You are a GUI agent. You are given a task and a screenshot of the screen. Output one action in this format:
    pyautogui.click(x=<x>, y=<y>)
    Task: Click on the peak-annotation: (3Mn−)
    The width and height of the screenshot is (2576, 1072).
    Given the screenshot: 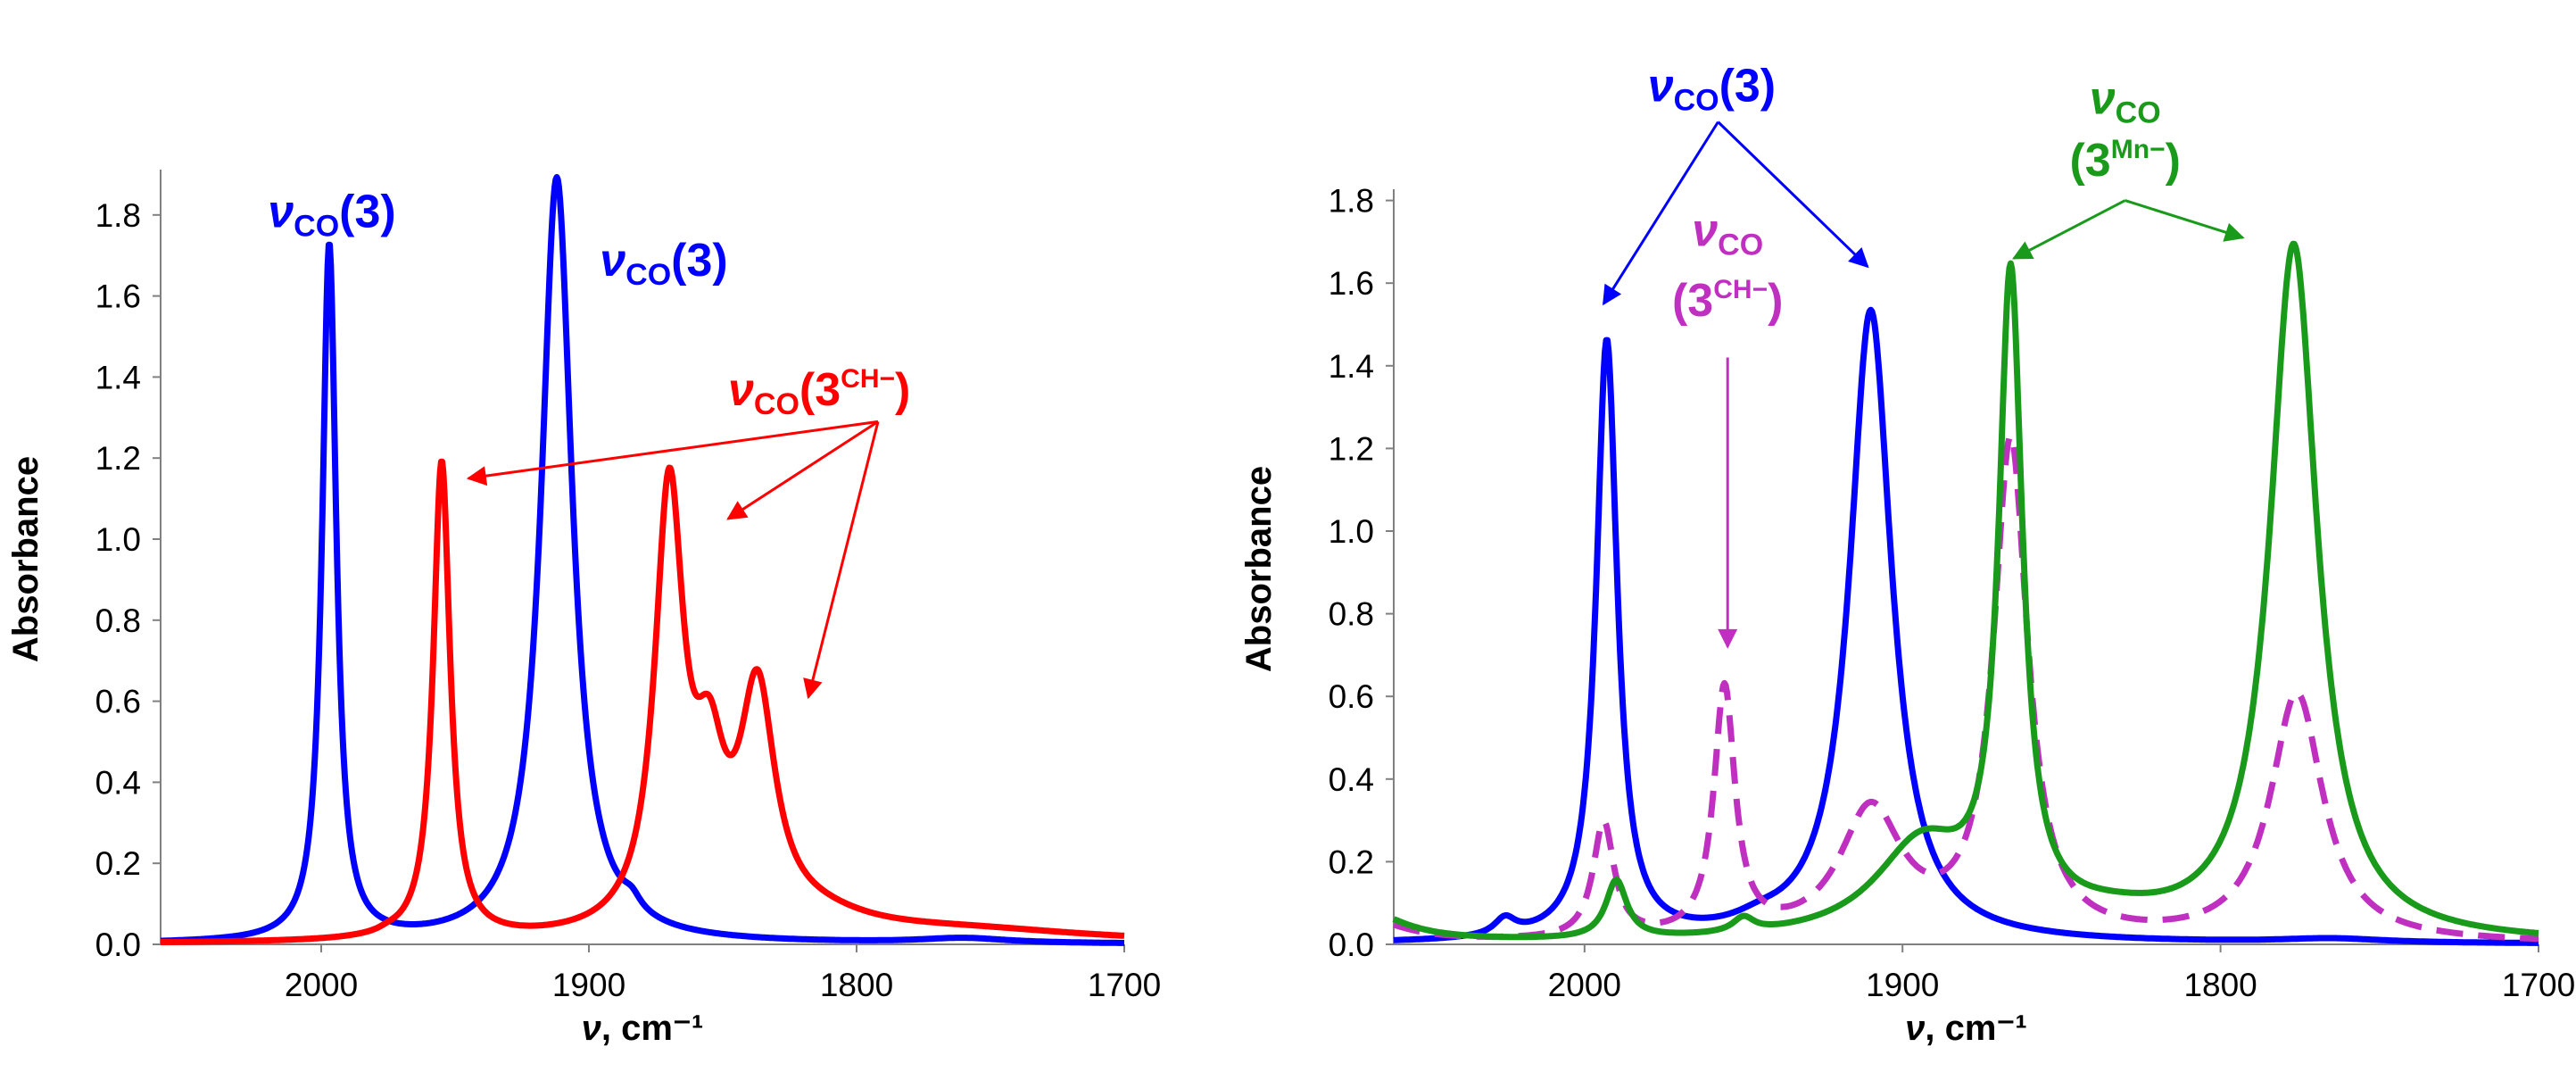 What is the action you would take?
    pyautogui.click(x=2124, y=161)
    